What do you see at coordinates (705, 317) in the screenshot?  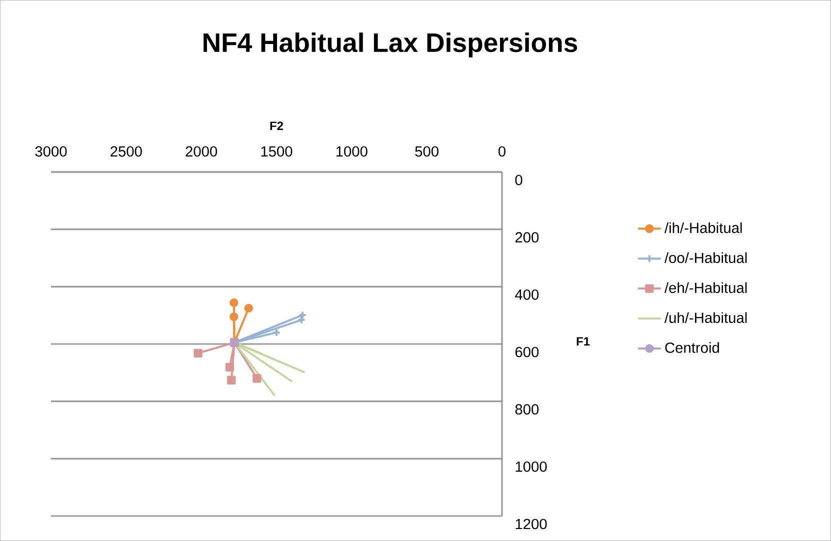 I see `legend-label: /uh/-Habitual` at bounding box center [705, 317].